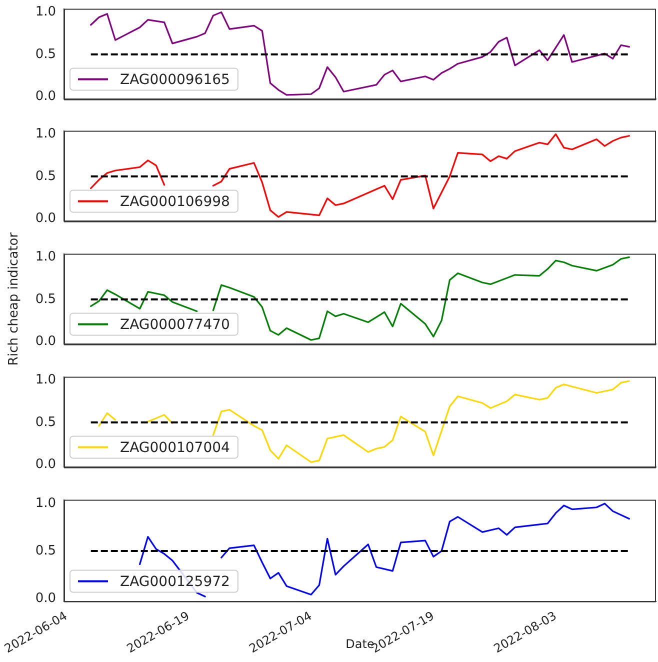 The width and height of the screenshot is (658, 662). I want to click on legend-label: ZAG000096165, so click(175, 80).